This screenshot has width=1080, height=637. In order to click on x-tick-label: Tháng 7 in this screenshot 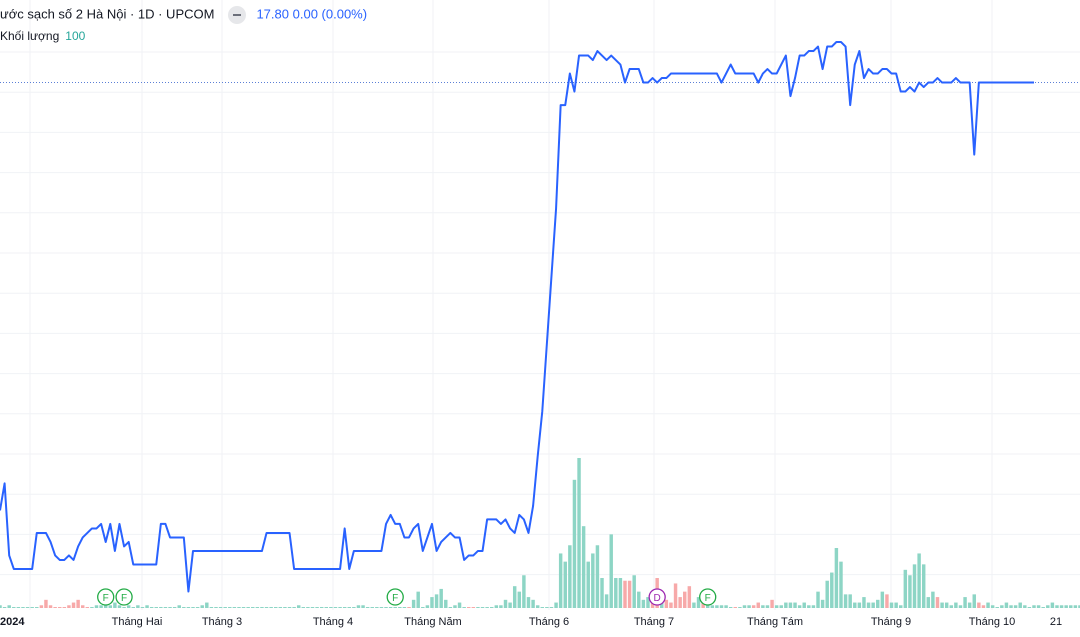, I will do `click(654, 622)`.